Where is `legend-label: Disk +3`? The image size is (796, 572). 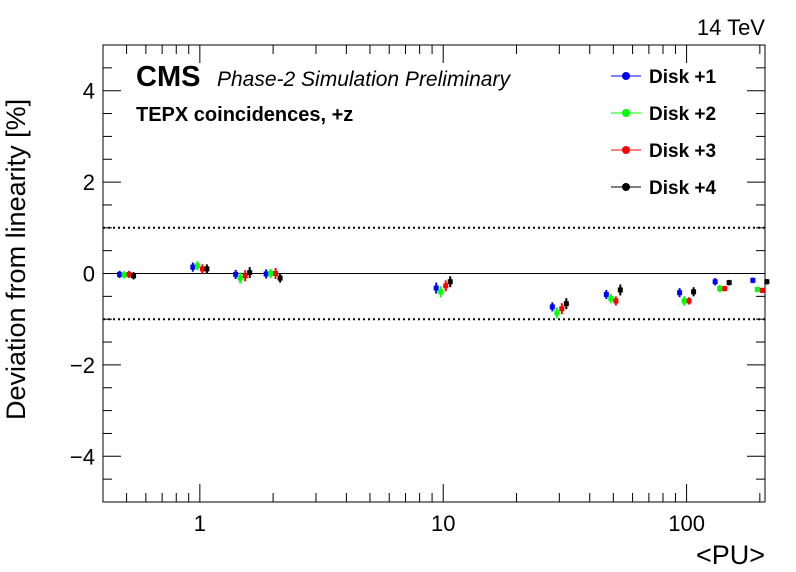
legend-label: Disk +3 is located at coordinates (682, 151).